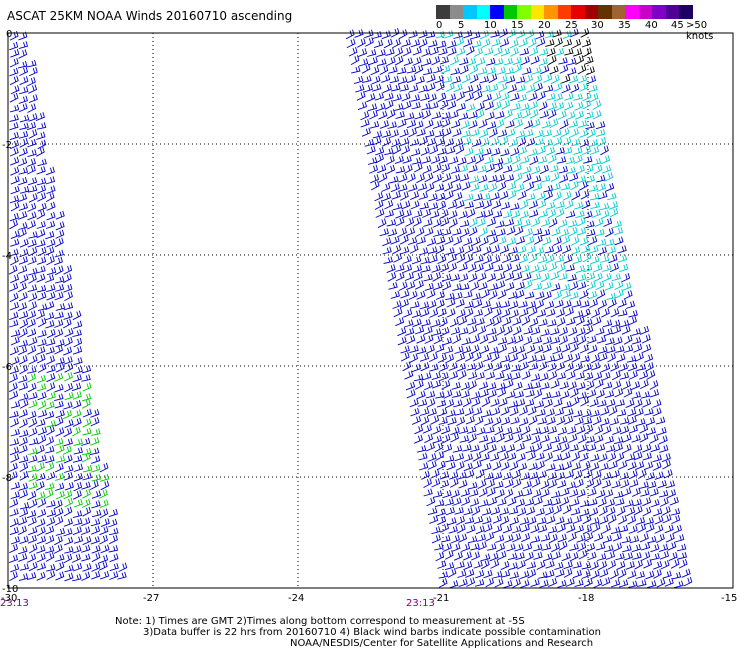 The height and width of the screenshot is (650, 740). What do you see at coordinates (9, 34) in the screenshot?
I see `latitude-label: 0` at bounding box center [9, 34].